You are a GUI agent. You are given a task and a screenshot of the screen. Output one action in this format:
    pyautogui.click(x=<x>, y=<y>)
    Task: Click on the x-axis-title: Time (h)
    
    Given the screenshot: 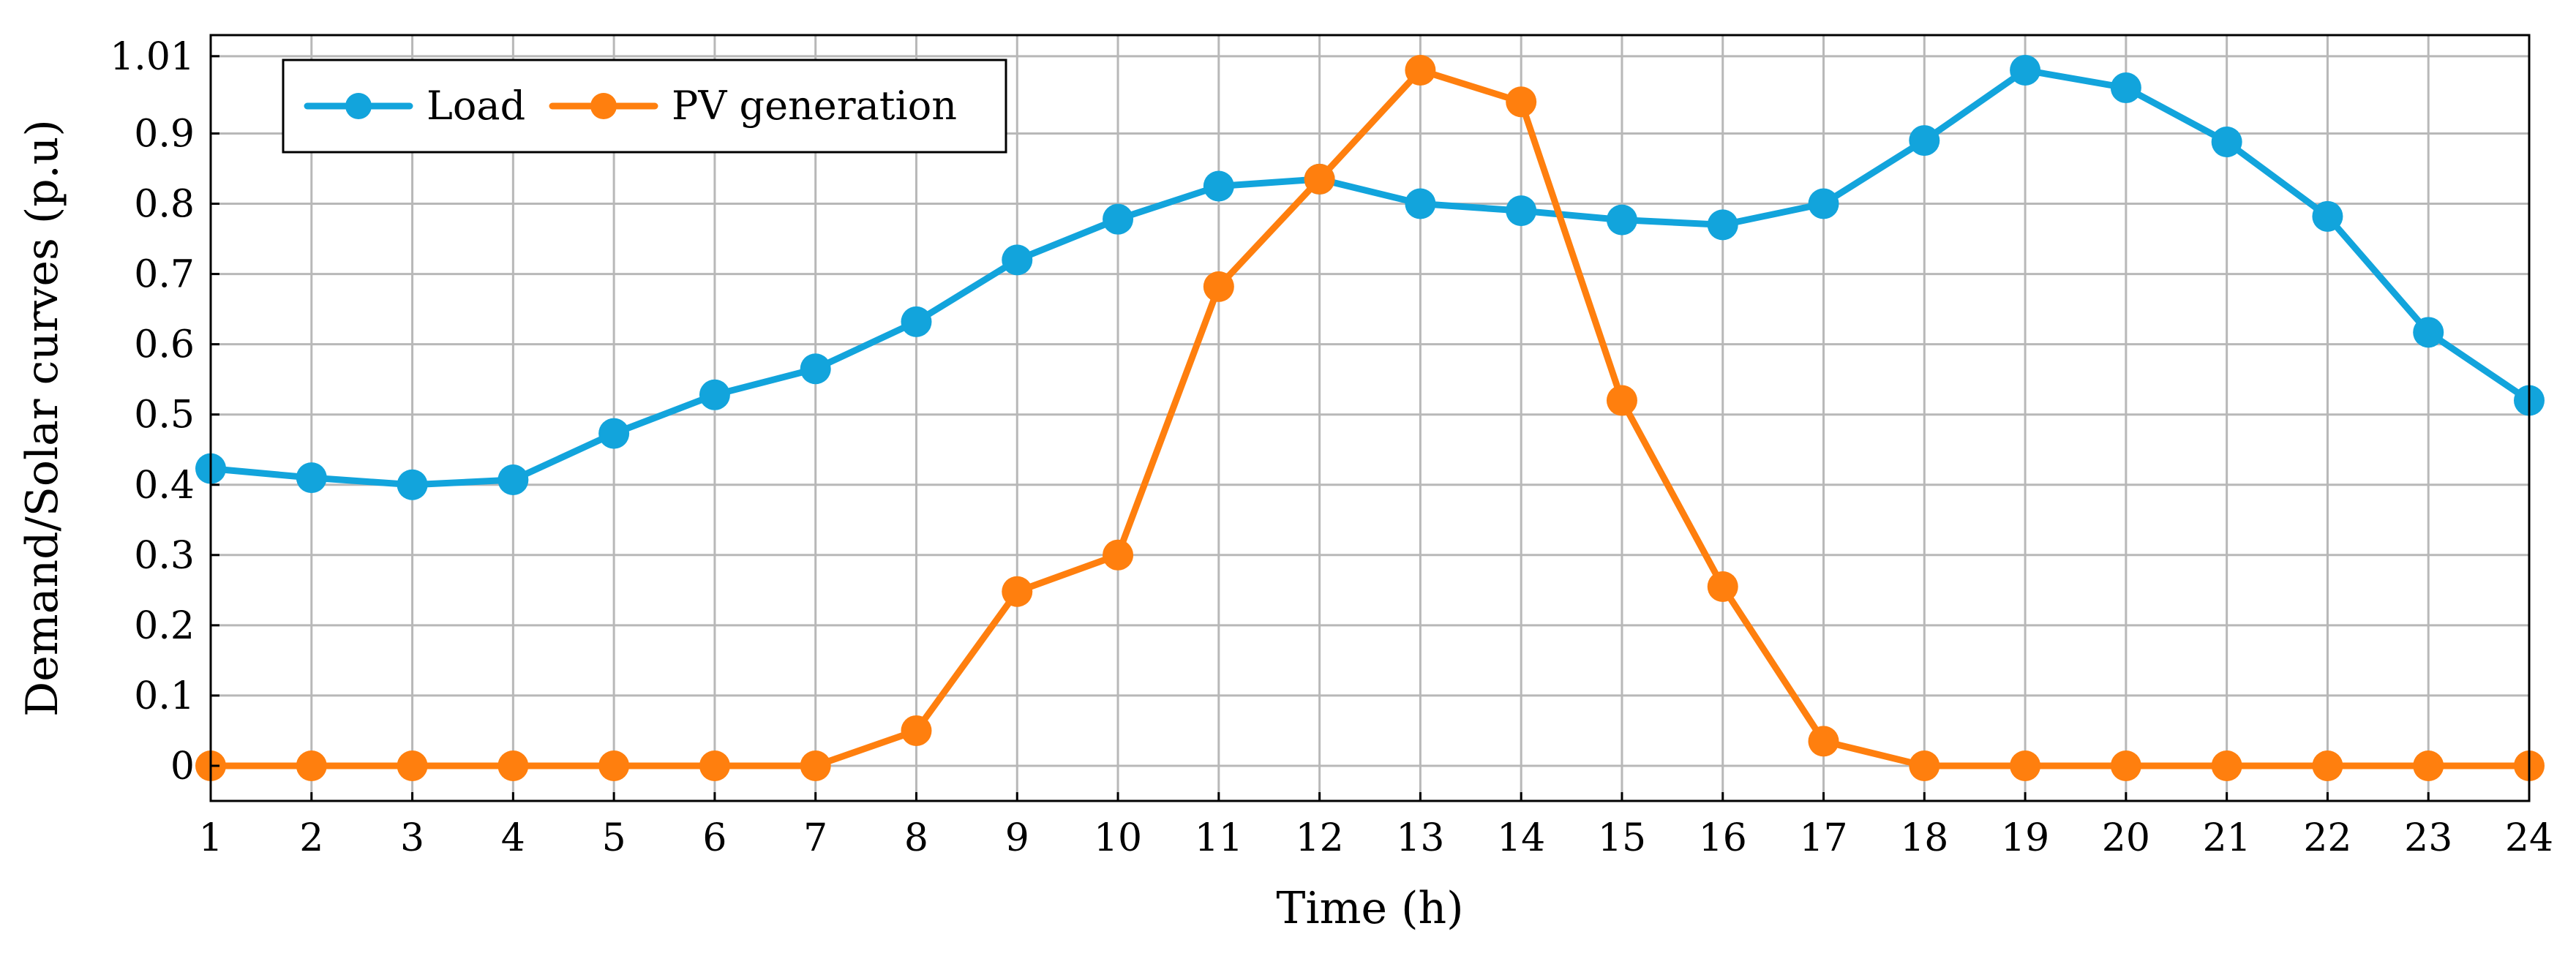 What is the action you would take?
    pyautogui.click(x=1369, y=908)
    